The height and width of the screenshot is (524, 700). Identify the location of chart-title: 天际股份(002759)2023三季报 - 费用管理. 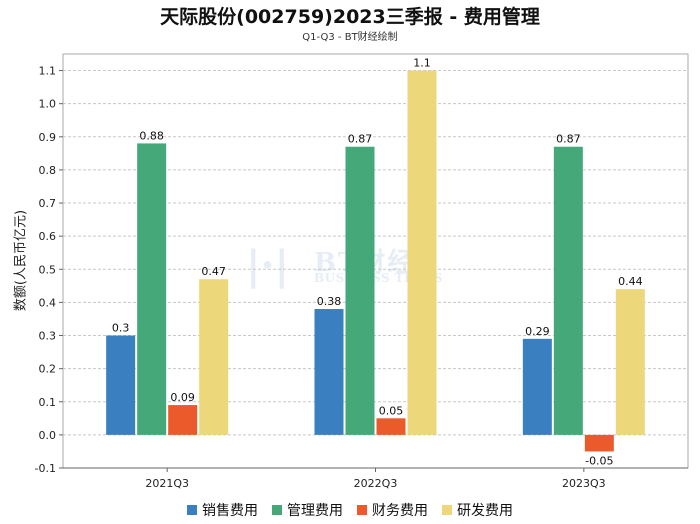
(350, 17).